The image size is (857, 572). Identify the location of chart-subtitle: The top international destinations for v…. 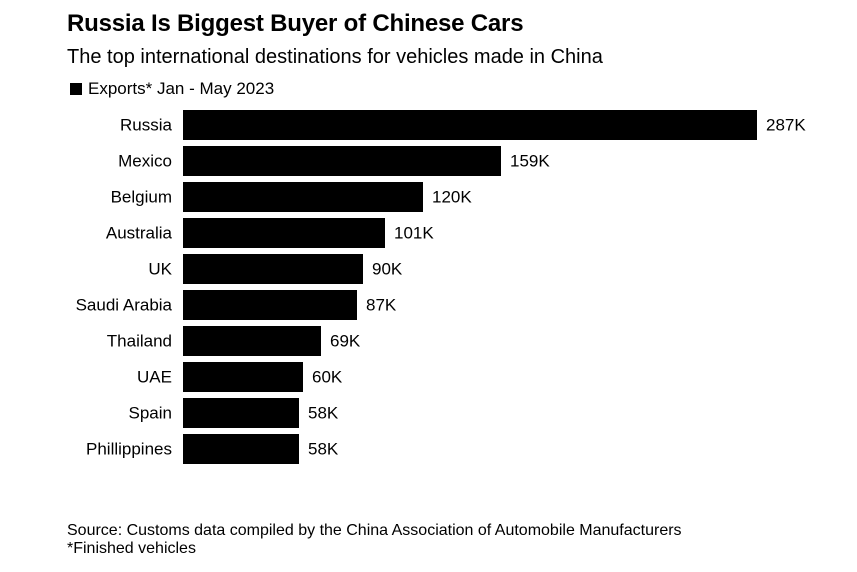
(335, 57).